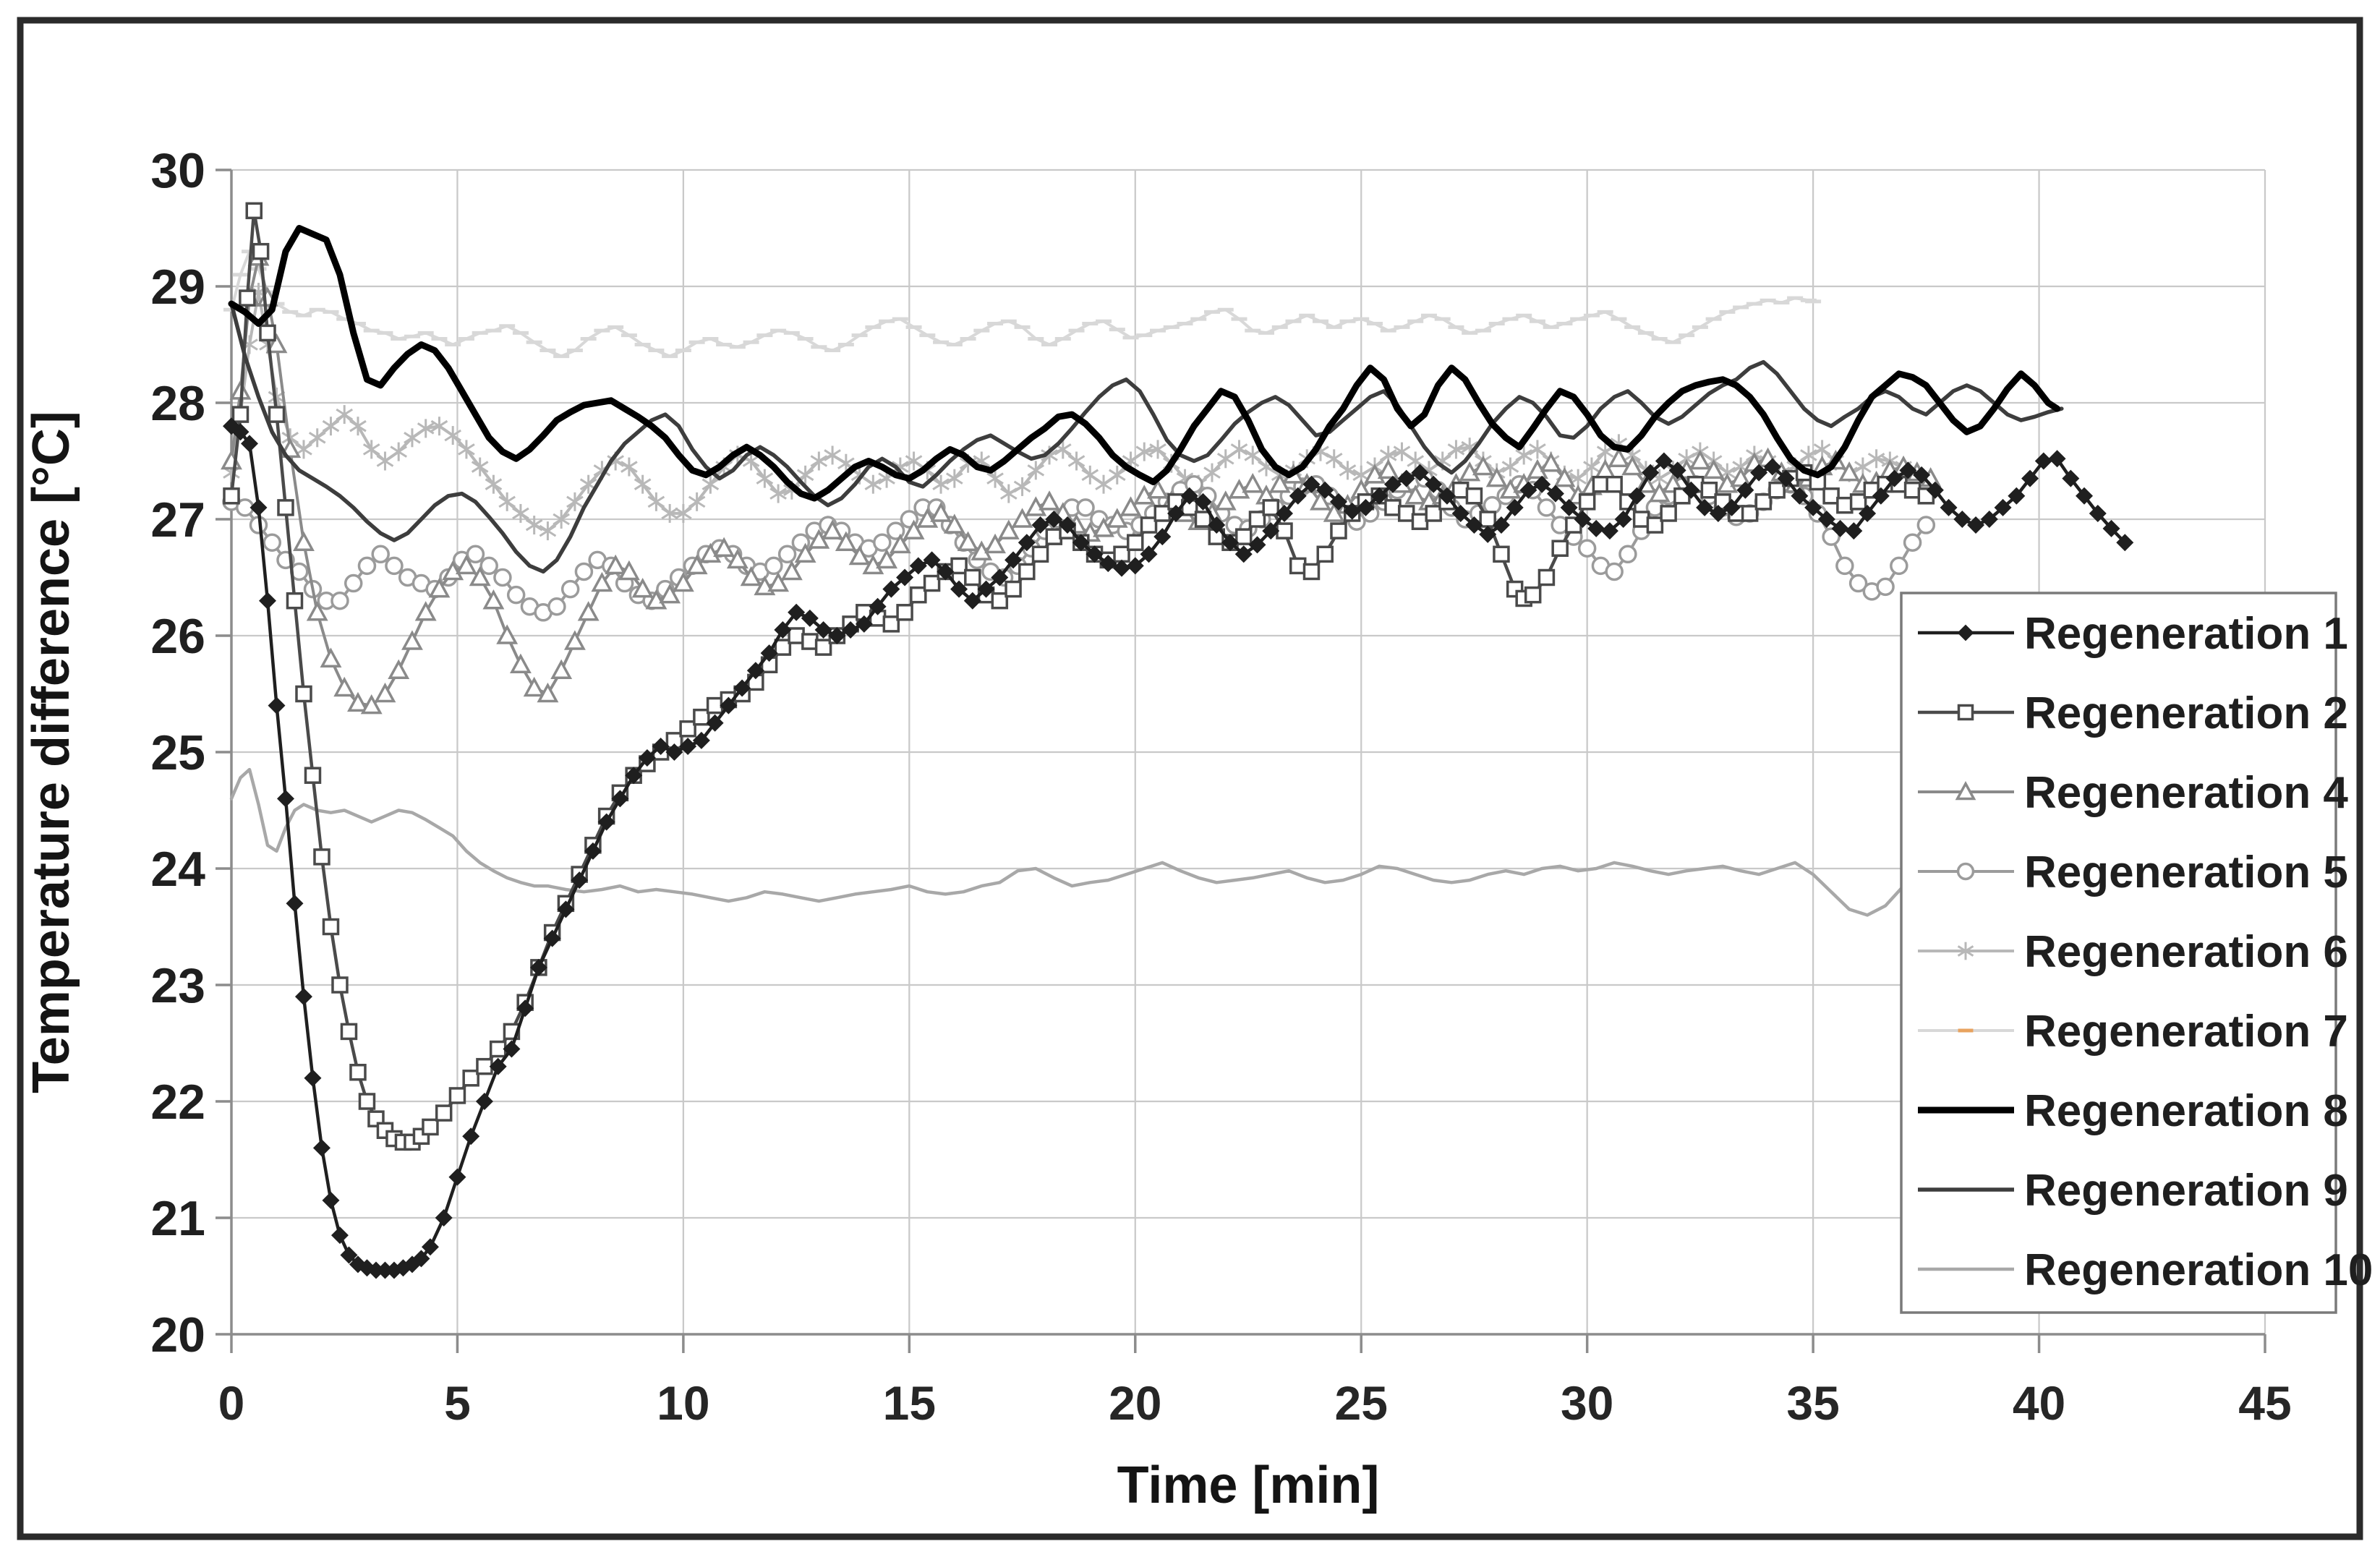 The width and height of the screenshot is (2380, 1557). What do you see at coordinates (909, 1403) in the screenshot?
I see `x-tick-label-15: 15` at bounding box center [909, 1403].